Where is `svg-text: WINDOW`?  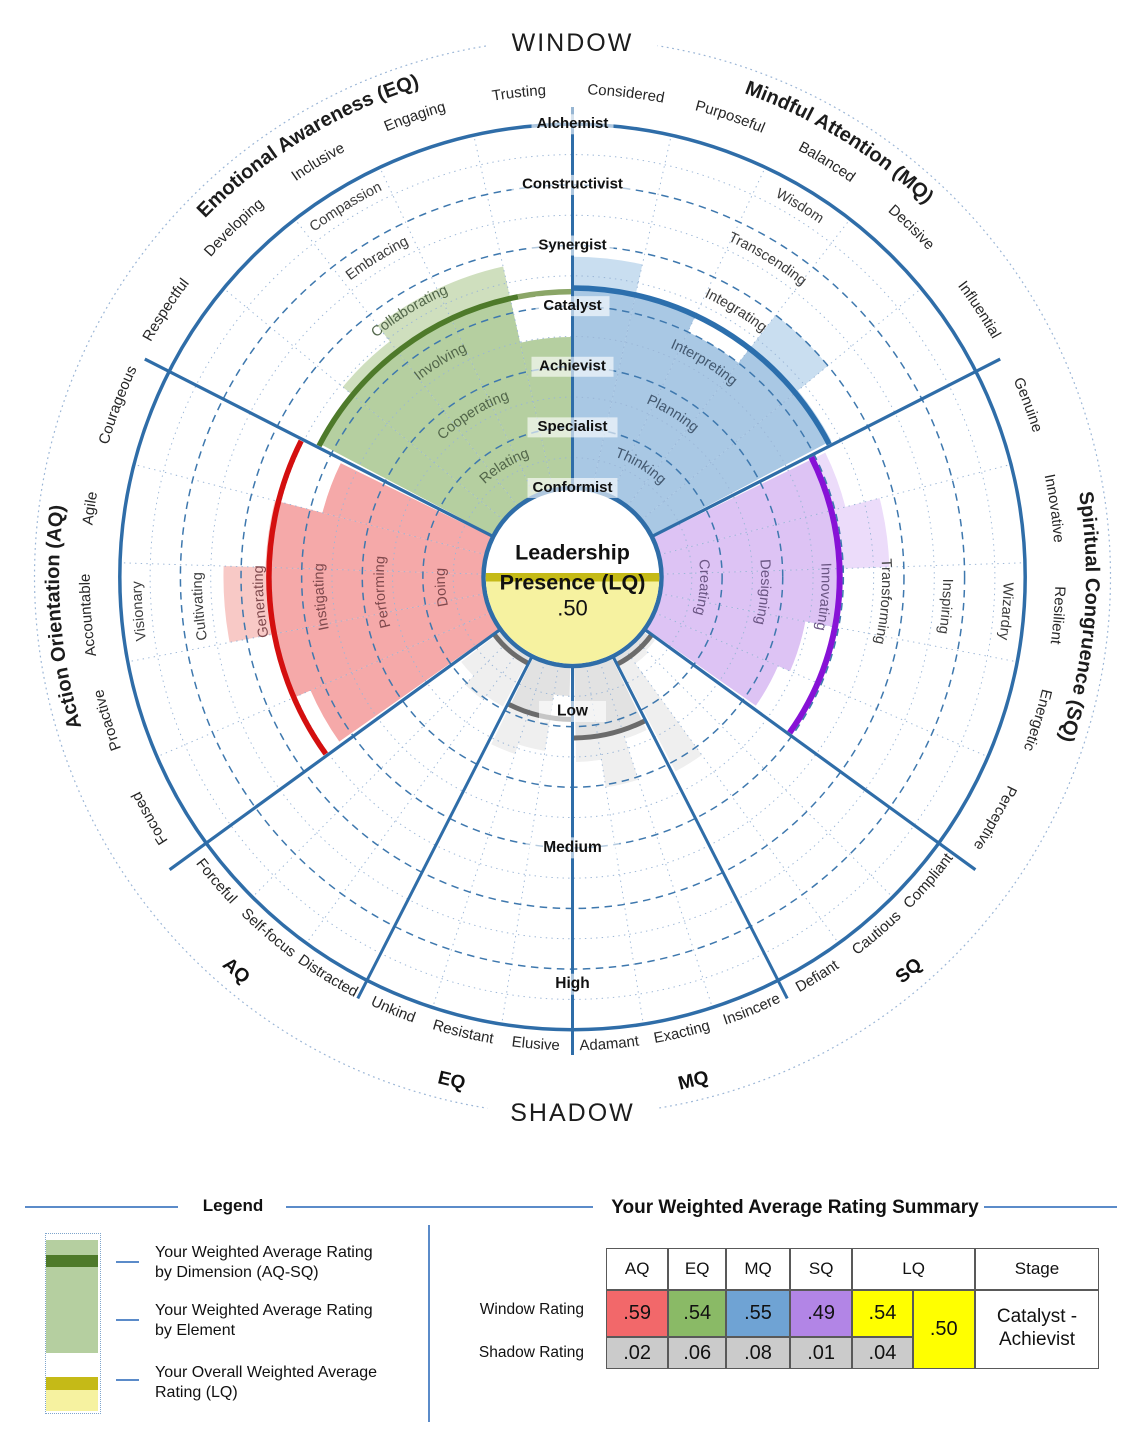 svg-text: WINDOW is located at coordinates (573, 43).